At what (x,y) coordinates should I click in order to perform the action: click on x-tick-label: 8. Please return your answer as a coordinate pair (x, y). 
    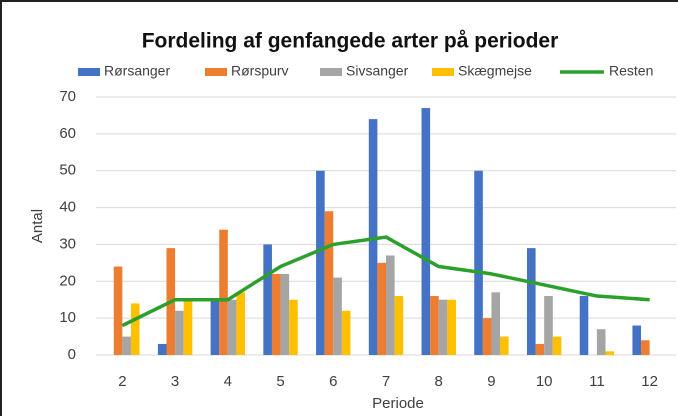
    Looking at the image, I should click on (439, 381).